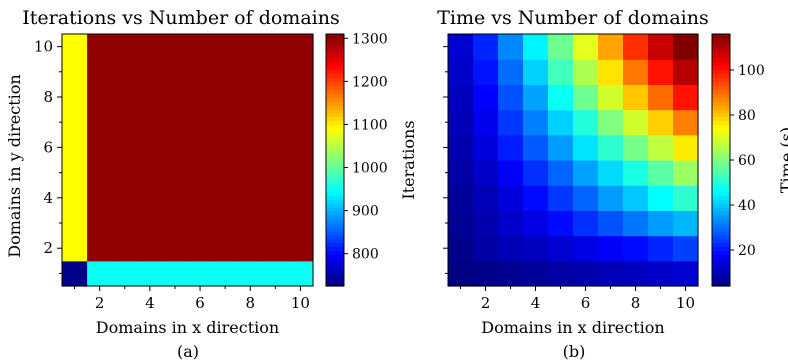 The width and height of the screenshot is (788, 360). I want to click on heatmap-cell-x5-y4, so click(561, 198).